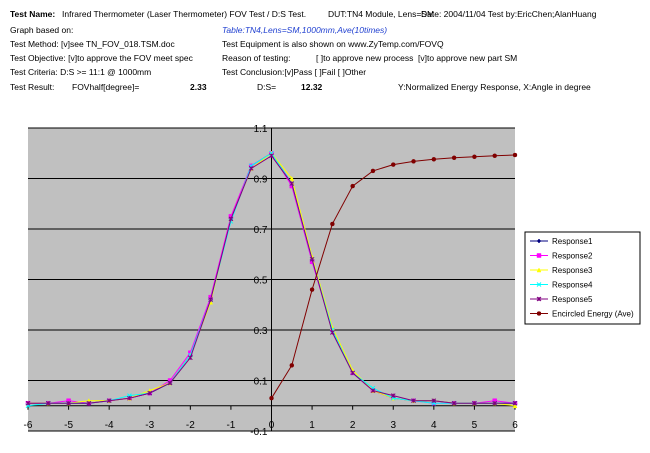  What do you see at coordinates (32, 14) in the screenshot?
I see `label: Test Name:` at bounding box center [32, 14].